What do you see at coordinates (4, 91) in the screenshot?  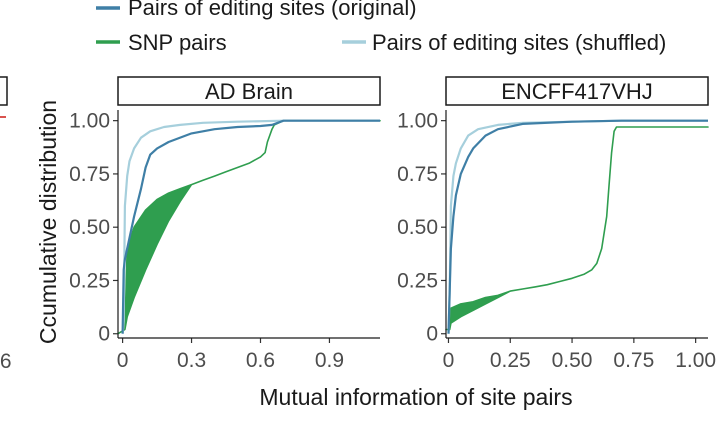 I see `partial-strip-box` at bounding box center [4, 91].